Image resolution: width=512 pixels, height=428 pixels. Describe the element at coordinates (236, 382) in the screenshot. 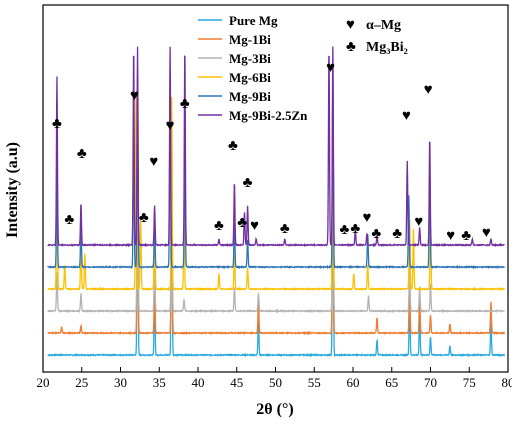

I see `x-tick-label: 45` at that location.